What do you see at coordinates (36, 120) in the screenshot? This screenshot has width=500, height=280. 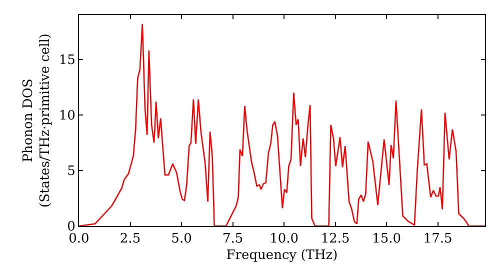 I see `y-axis-title: Phonon DOS (States/THz·primitive cell)` at bounding box center [36, 120].